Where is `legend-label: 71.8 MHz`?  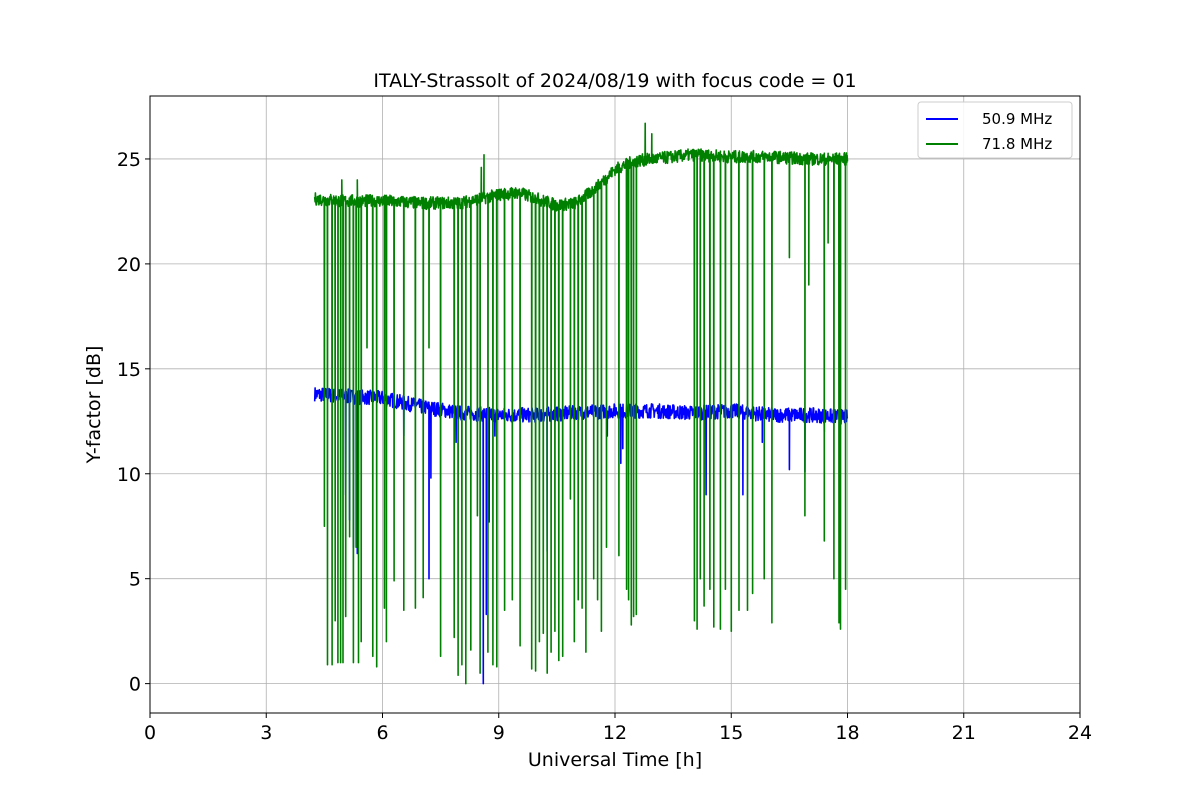
legend-label: 71.8 MHz is located at coordinates (1017, 144).